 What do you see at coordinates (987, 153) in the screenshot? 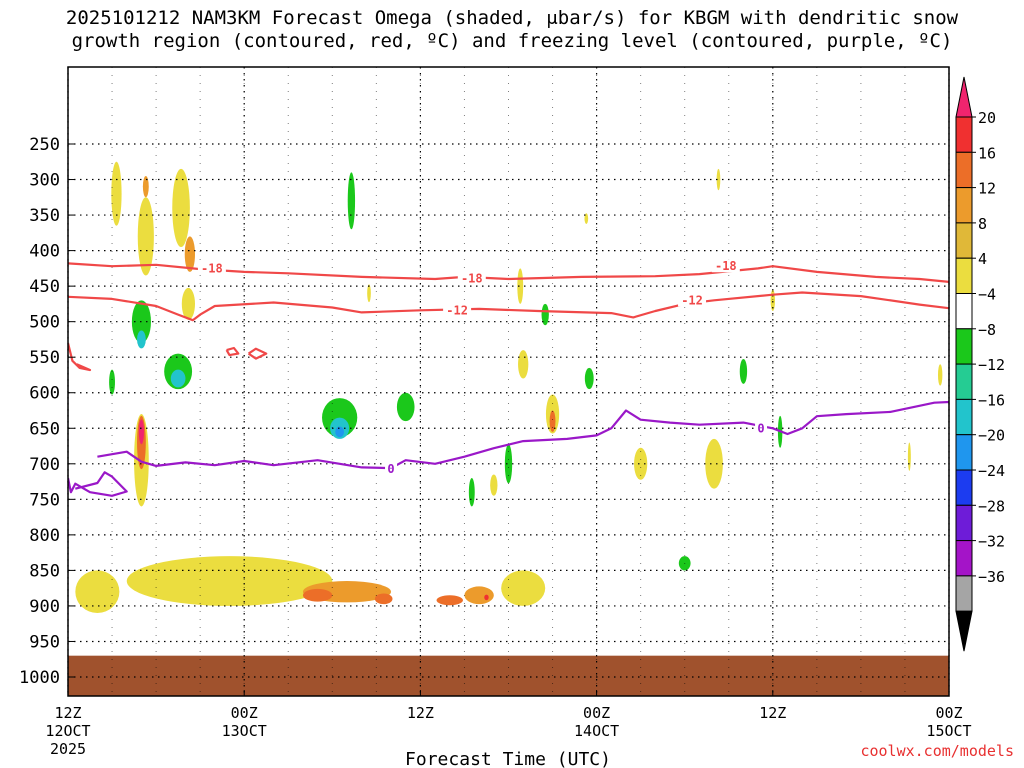
I see `colorbar-tick-label: 16` at bounding box center [987, 153].